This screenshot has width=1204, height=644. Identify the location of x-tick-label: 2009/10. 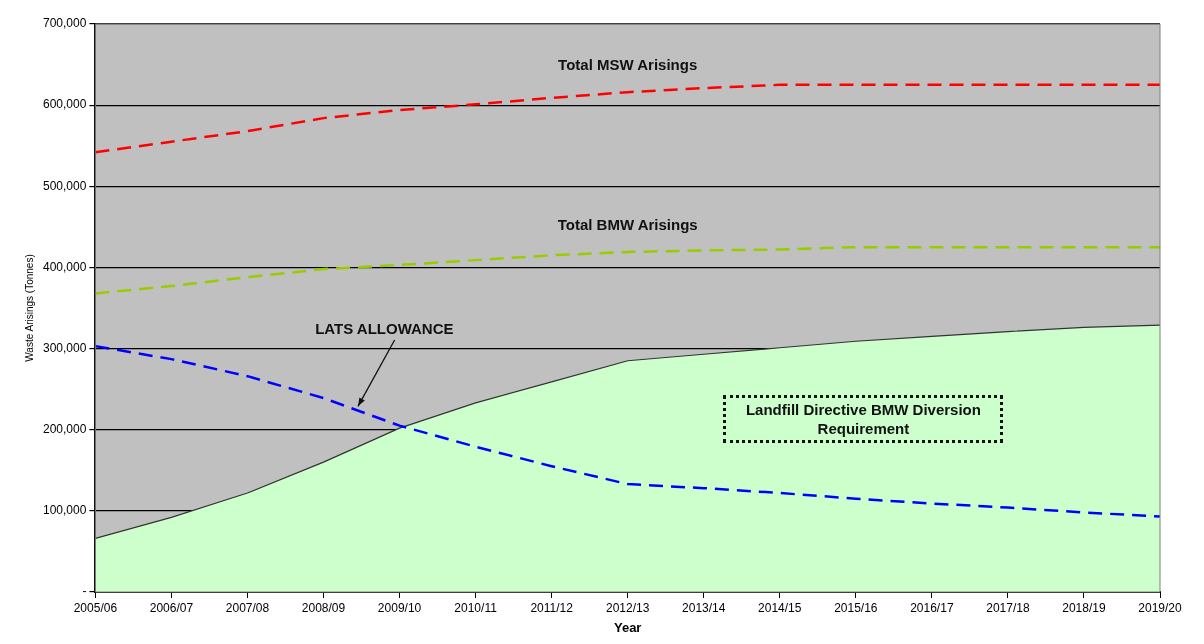
(399, 607).